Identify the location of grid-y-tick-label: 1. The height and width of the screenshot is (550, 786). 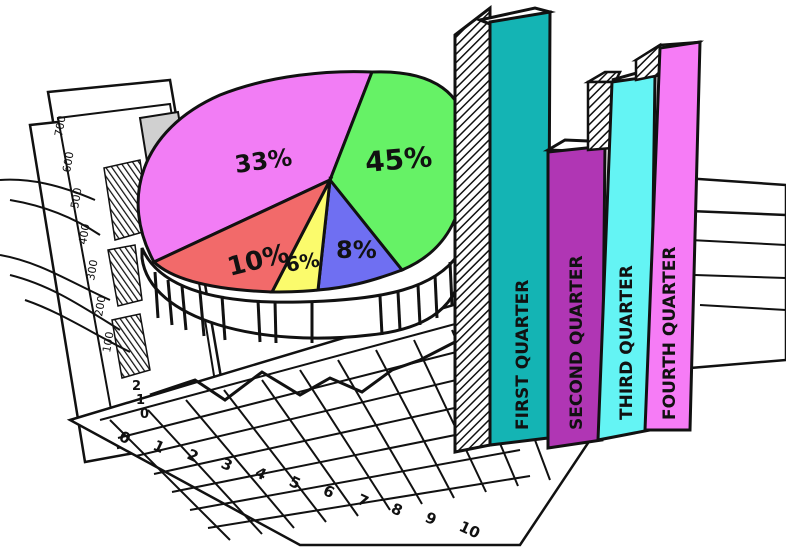
(140, 400).